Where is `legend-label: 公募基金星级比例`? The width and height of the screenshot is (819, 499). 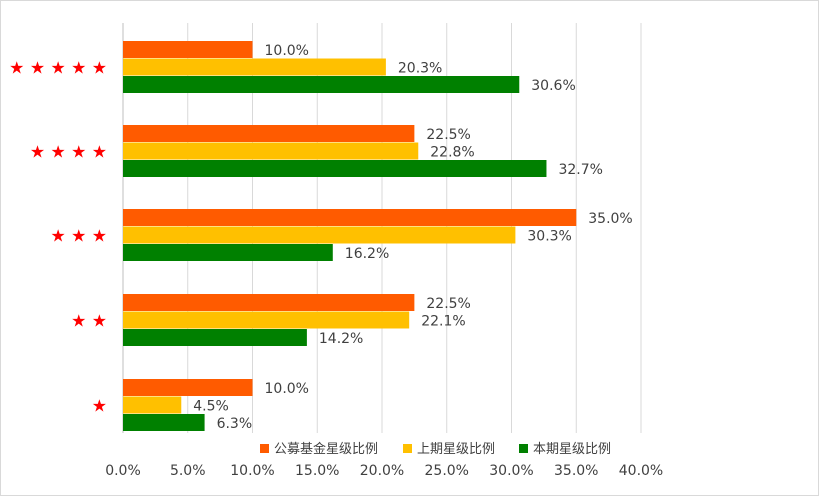
legend-label: 公募基金星级比例 is located at coordinates (326, 449).